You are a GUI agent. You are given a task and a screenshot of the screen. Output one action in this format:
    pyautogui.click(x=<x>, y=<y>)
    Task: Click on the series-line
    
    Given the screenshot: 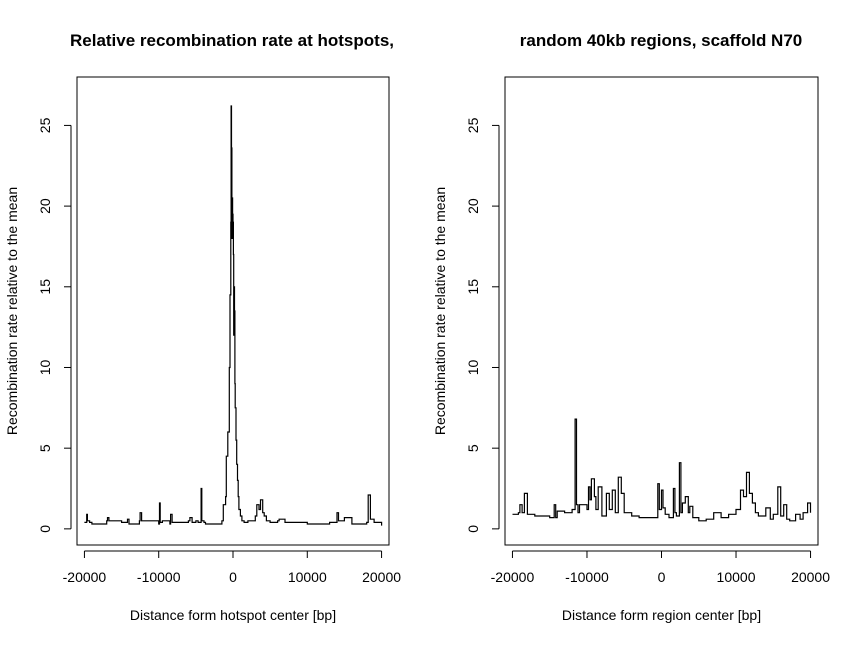 What is the action you would take?
    pyautogui.click(x=662, y=470)
    